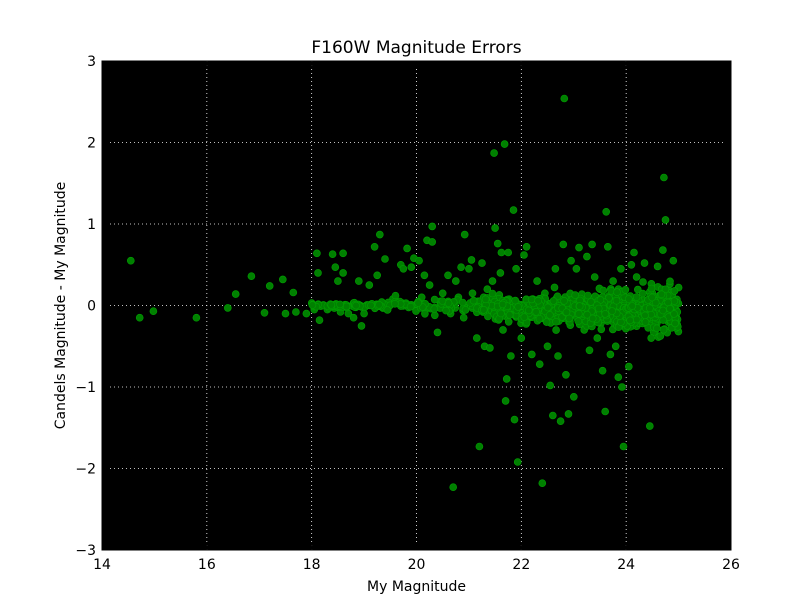  What do you see at coordinates (85, 470) in the screenshot?
I see `y-tick-label: −2` at bounding box center [85, 470].